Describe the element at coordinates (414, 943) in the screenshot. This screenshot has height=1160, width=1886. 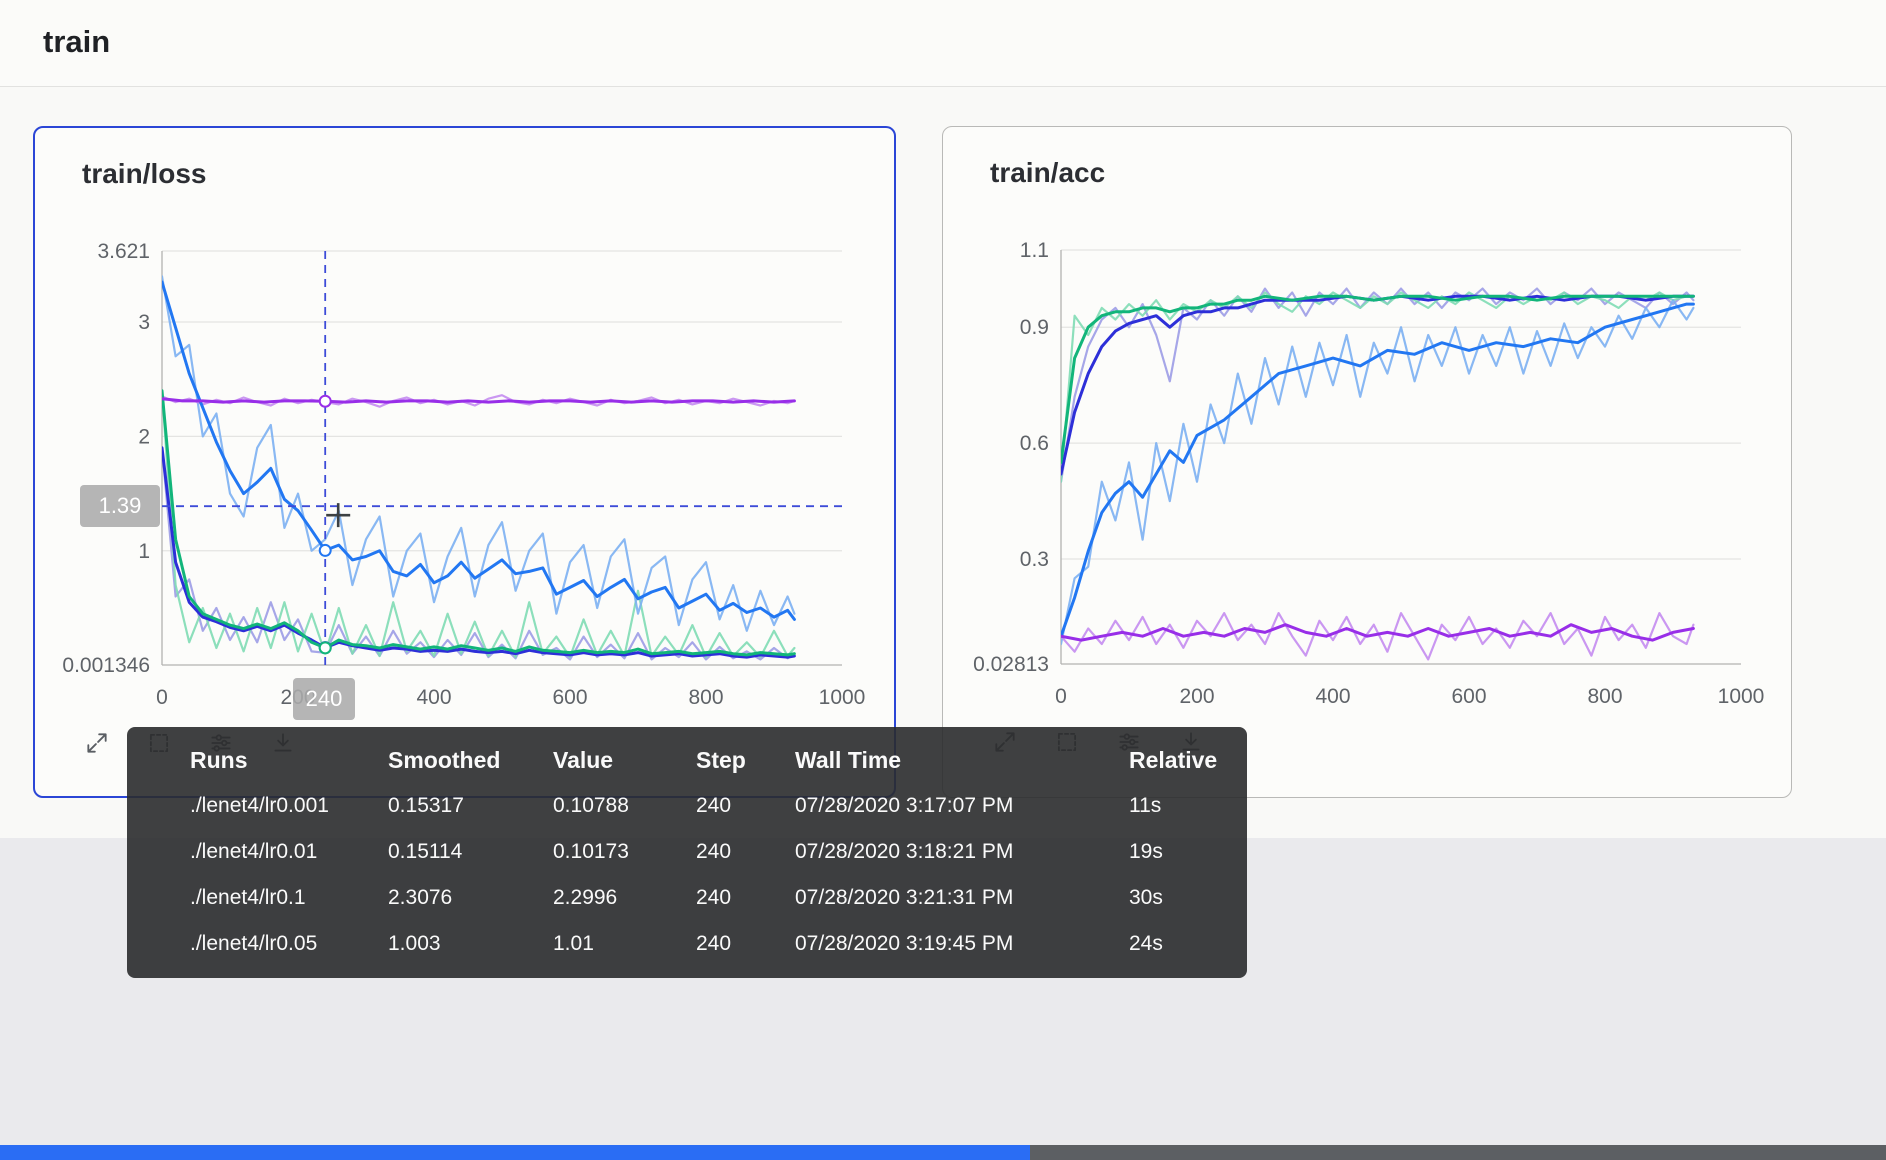
I see `run-smoothed: 1.003` at that location.